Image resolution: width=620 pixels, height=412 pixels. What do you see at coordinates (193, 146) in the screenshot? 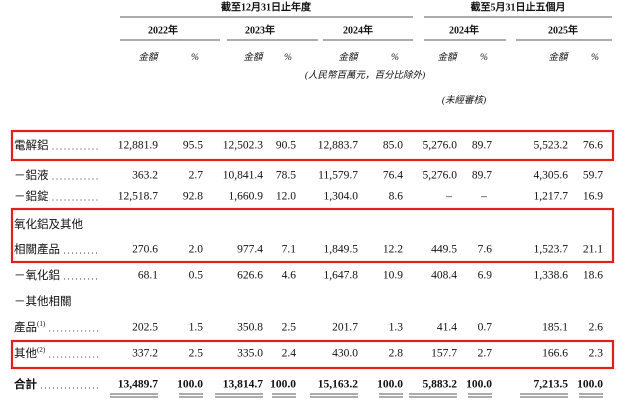
I see `pct-cell: 95.5` at bounding box center [193, 146].